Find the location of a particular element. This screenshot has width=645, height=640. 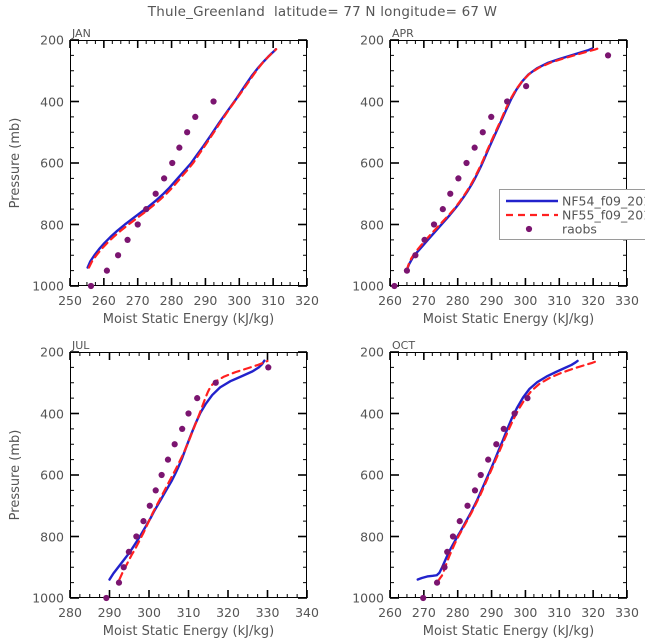

panel-label-apr: APR is located at coordinates (403, 33).